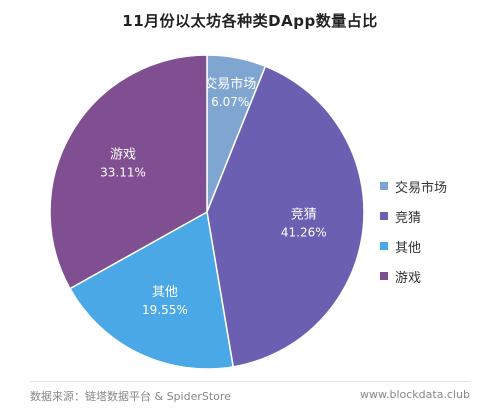  I want to click on legend-item-3: 游戏, so click(401, 276).